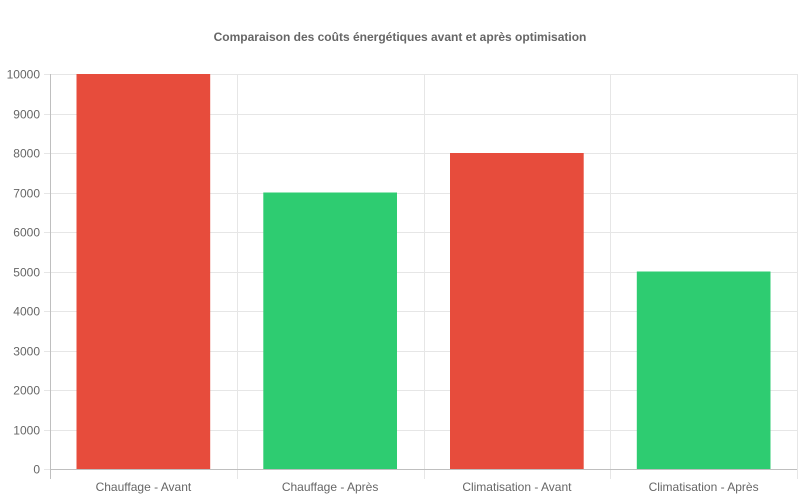 The image size is (800, 500). What do you see at coordinates (26, 273) in the screenshot?
I see `y-tick-label: 5000` at bounding box center [26, 273].